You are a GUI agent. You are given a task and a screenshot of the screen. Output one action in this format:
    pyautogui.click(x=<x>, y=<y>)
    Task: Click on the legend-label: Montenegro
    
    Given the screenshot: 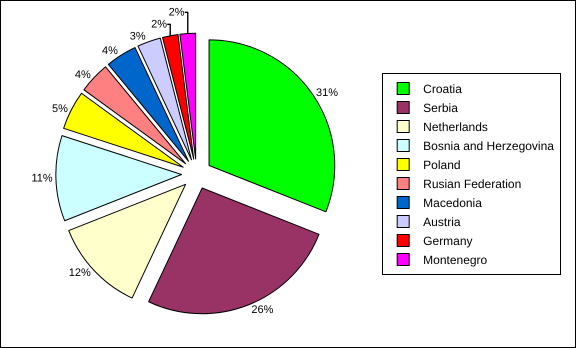 What is the action you would take?
    pyautogui.click(x=455, y=260)
    